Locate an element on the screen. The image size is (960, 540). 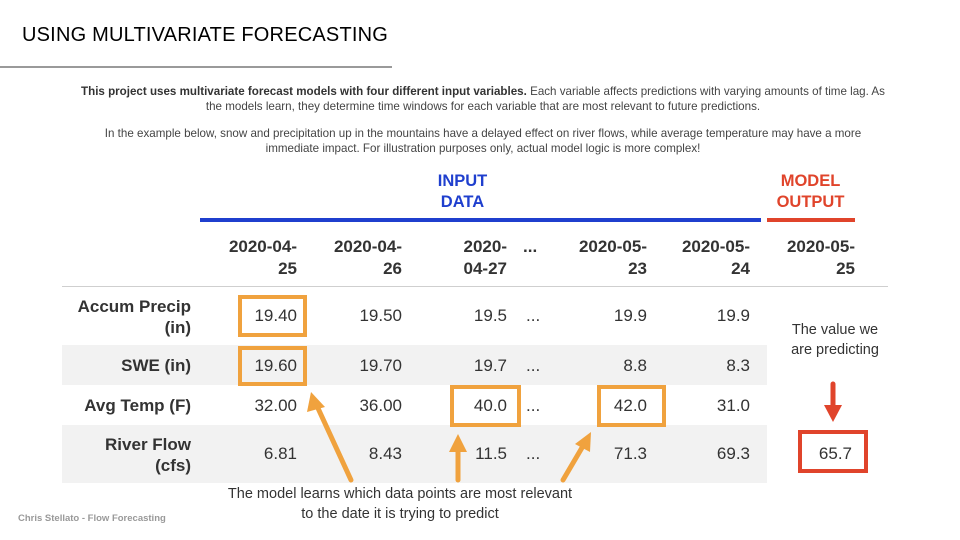
row-label-line2: (cfs) is located at coordinates (173, 465).